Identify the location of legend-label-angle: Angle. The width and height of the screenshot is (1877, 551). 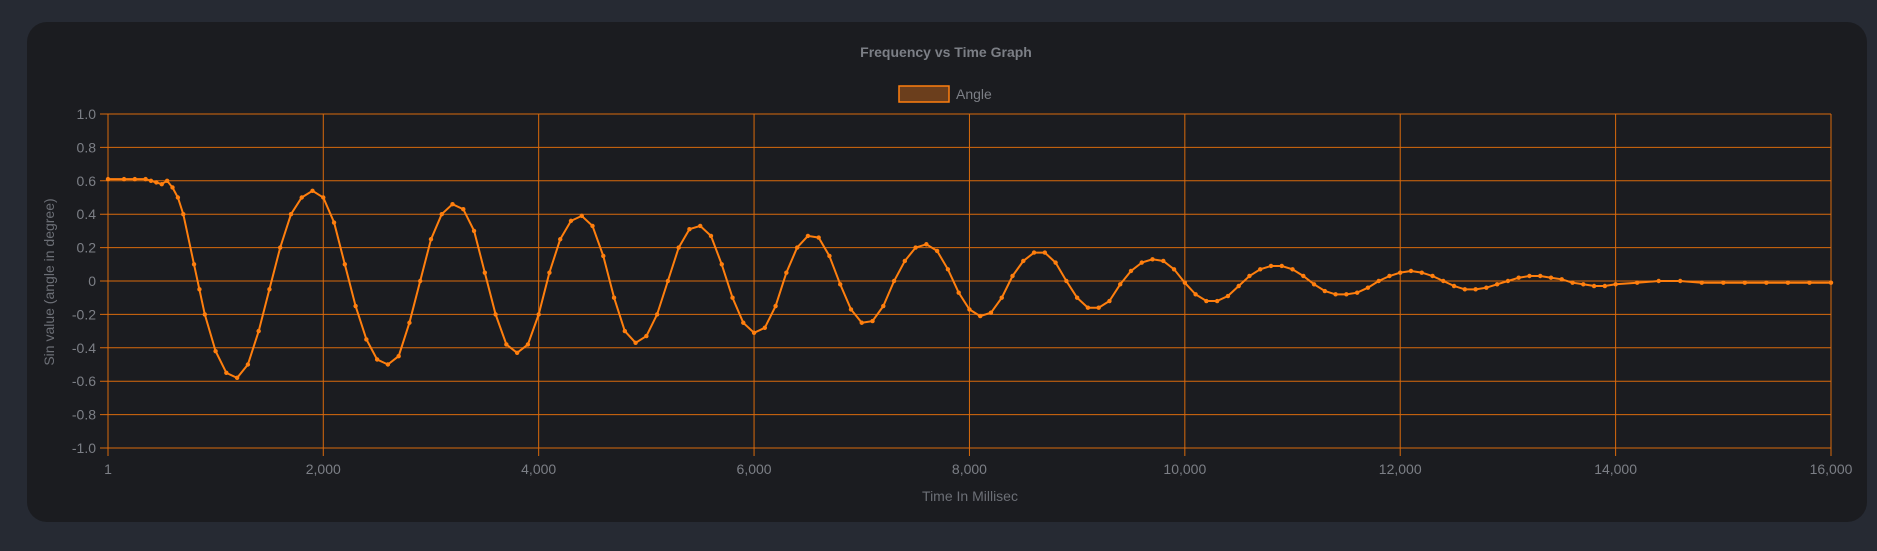
(974, 94).